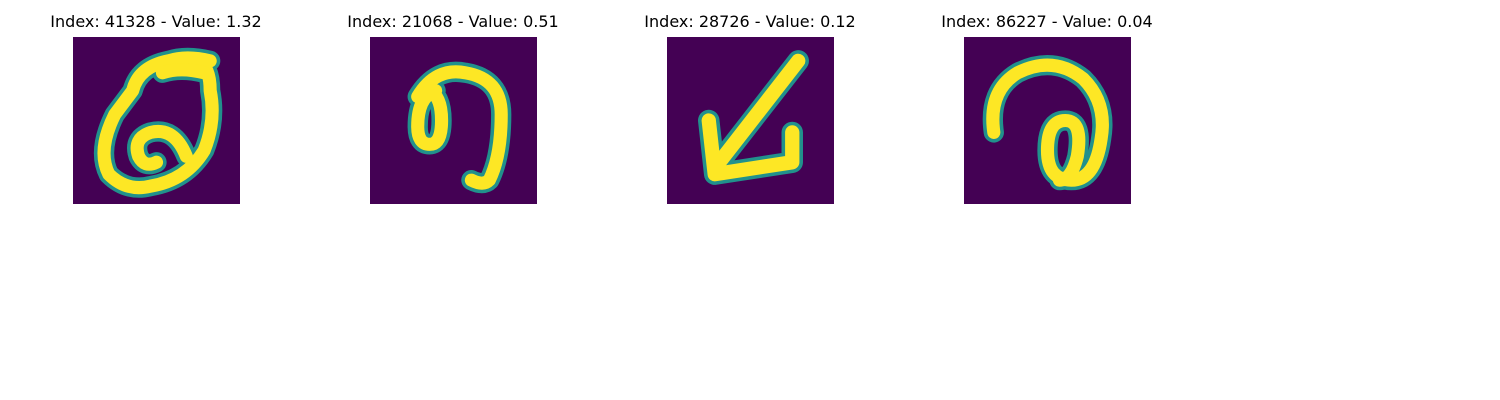 The width and height of the screenshot is (1500, 400). Describe the element at coordinates (156, 21) in the screenshot. I see `panel-title: Index: 41328 - Value: 1.32` at that location.